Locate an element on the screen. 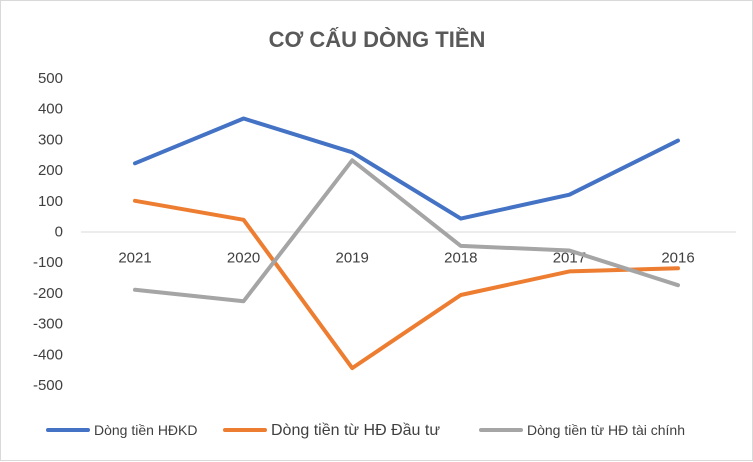  x-tick-label: 2021 is located at coordinates (134, 258).